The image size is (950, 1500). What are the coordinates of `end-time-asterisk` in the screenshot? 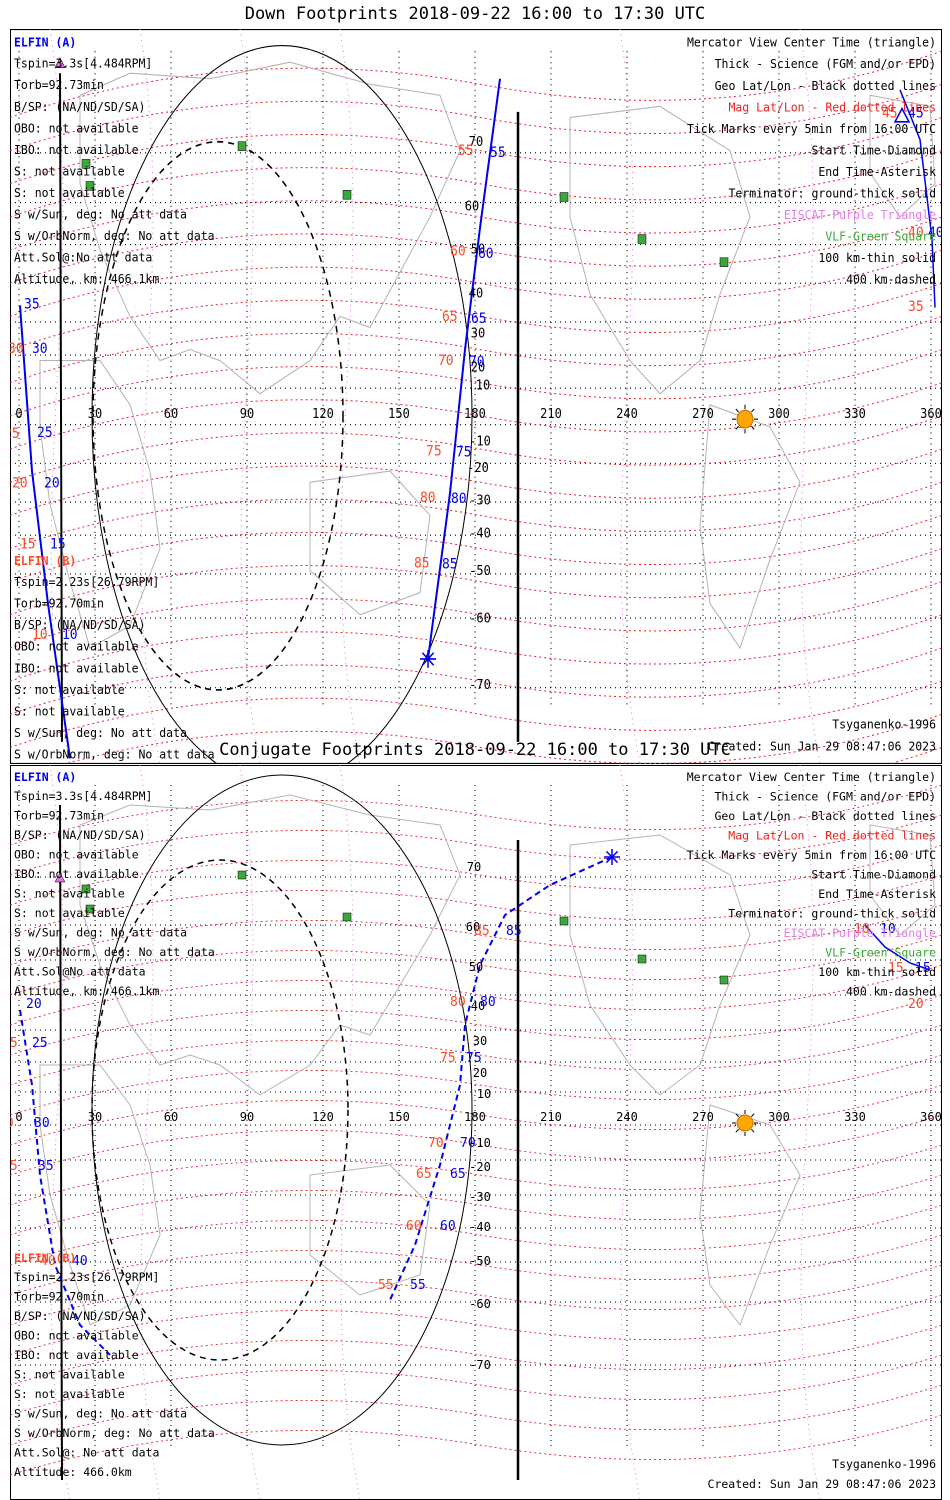 It's located at (612, 857).